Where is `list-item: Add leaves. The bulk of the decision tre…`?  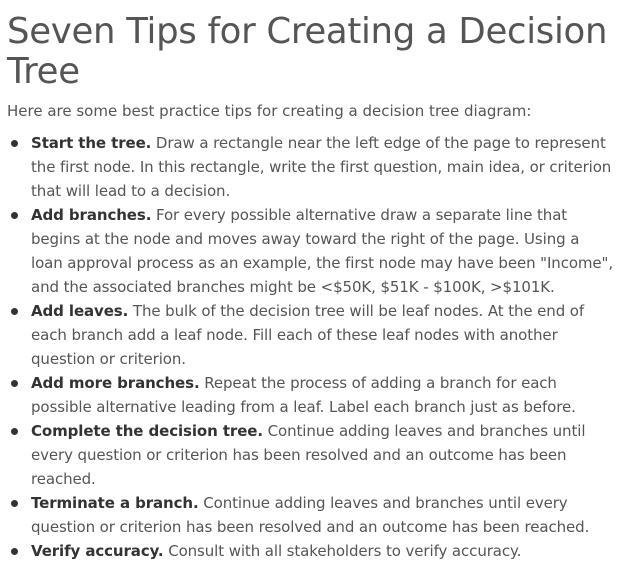 list-item: Add leaves. The bulk of the decision tre… is located at coordinates (311, 335).